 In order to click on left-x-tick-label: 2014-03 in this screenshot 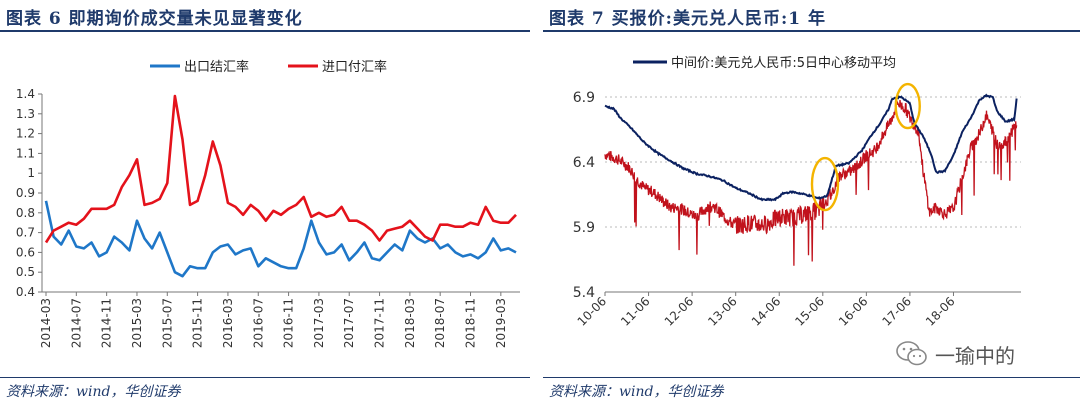, I will do `click(46, 323)`.